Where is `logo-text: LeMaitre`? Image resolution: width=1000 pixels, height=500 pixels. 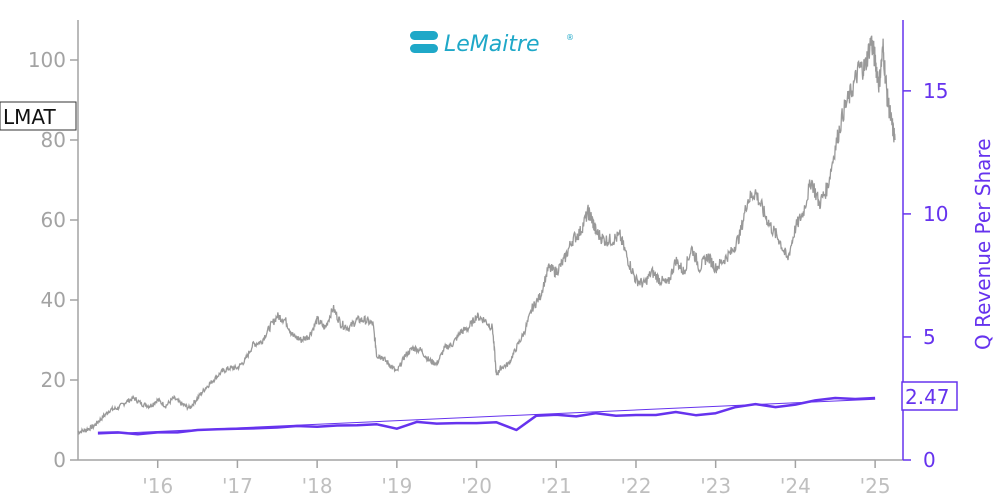 logo-text: LeMaitre is located at coordinates (492, 44).